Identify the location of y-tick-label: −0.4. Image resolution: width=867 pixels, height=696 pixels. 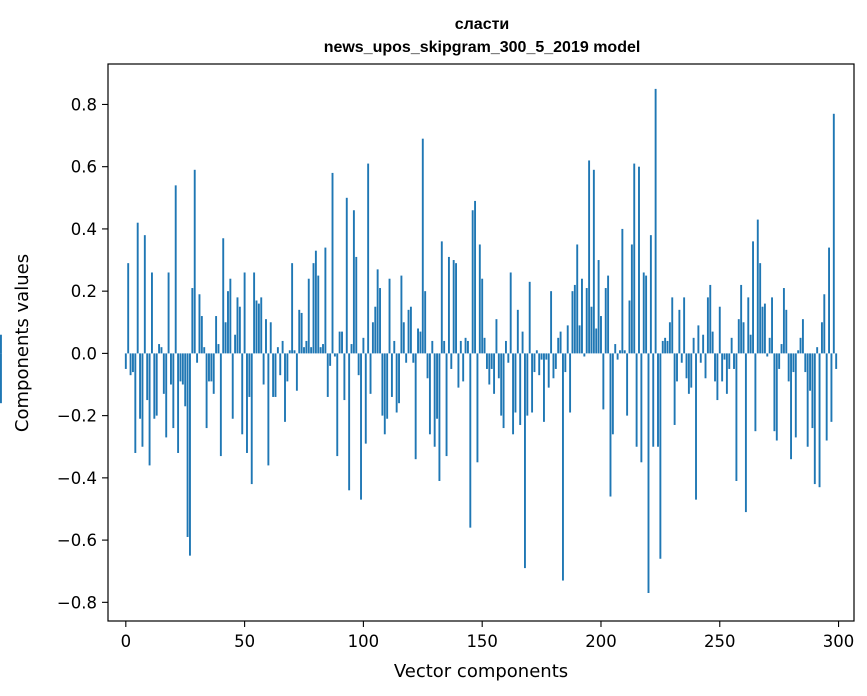
(77, 478).